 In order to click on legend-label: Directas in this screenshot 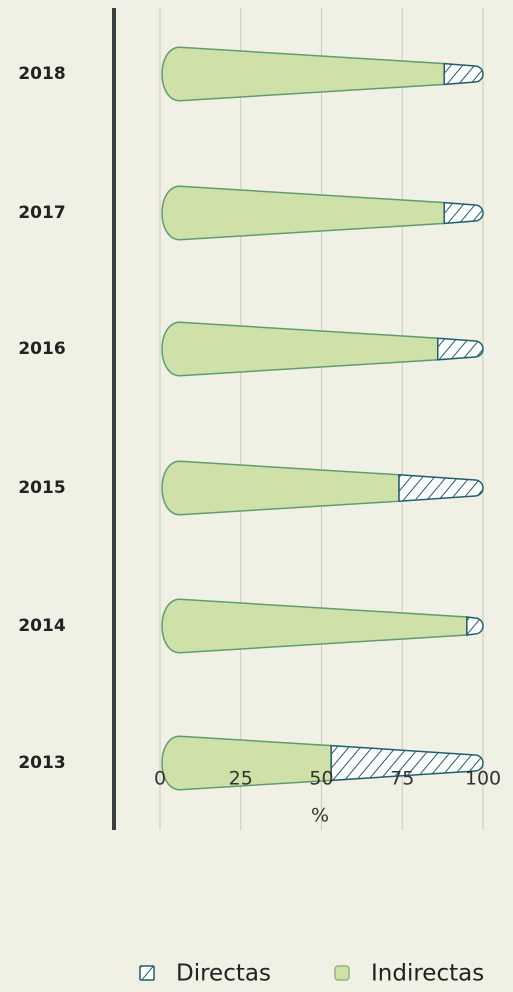, I will do `click(223, 974)`.